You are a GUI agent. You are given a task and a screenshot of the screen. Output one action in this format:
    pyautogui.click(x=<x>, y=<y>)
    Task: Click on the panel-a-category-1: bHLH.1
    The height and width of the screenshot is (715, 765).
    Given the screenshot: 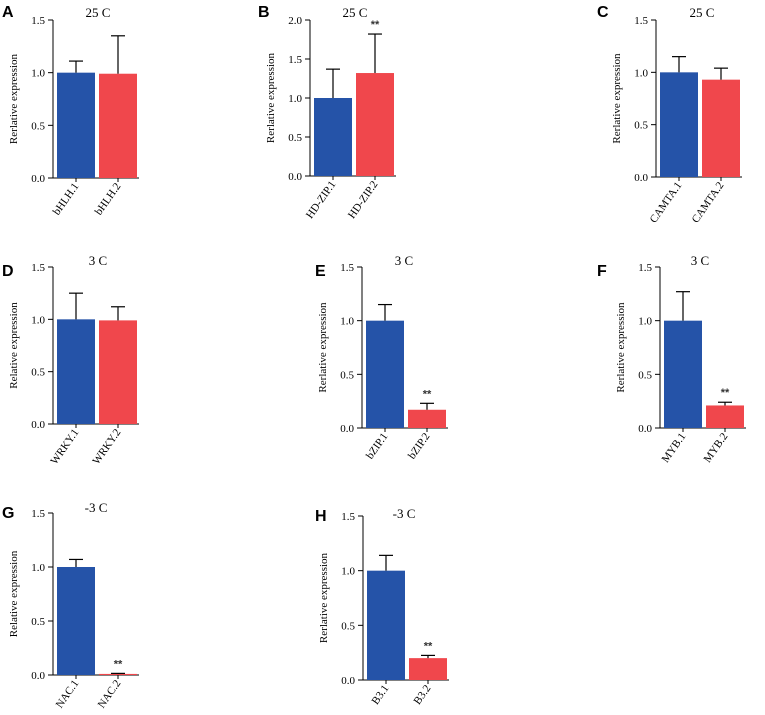 What is the action you would take?
    pyautogui.click(x=66, y=199)
    